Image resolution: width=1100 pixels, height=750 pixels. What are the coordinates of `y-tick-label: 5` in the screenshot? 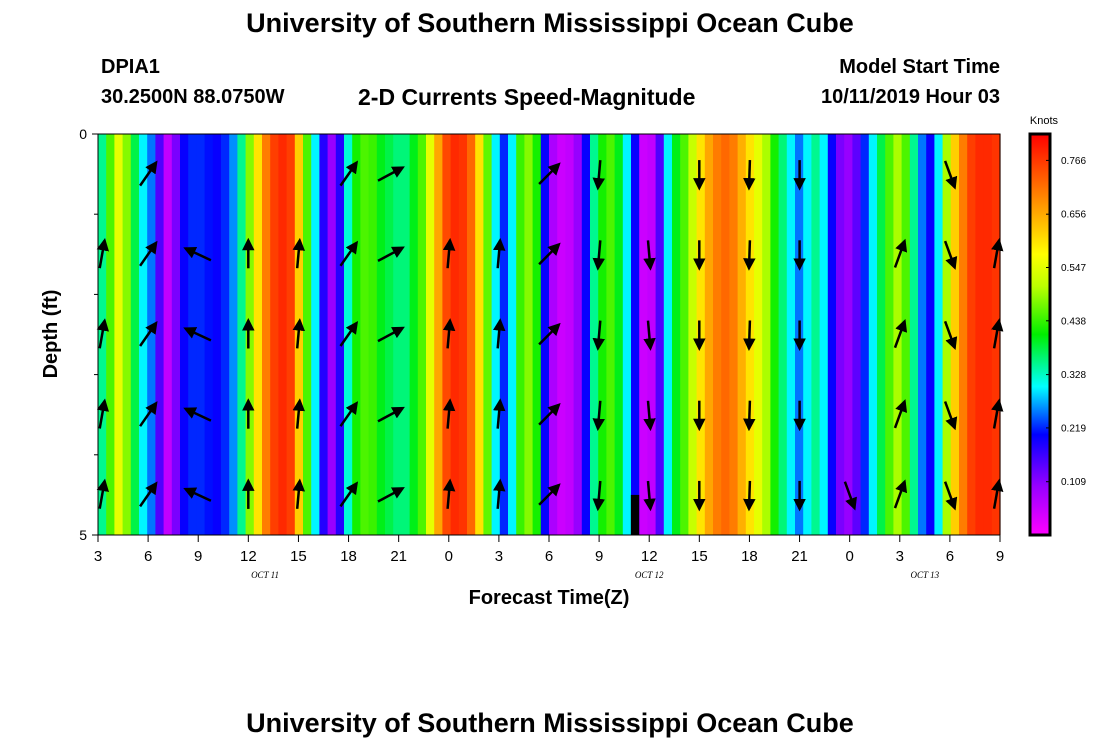 It's located at (83, 535).